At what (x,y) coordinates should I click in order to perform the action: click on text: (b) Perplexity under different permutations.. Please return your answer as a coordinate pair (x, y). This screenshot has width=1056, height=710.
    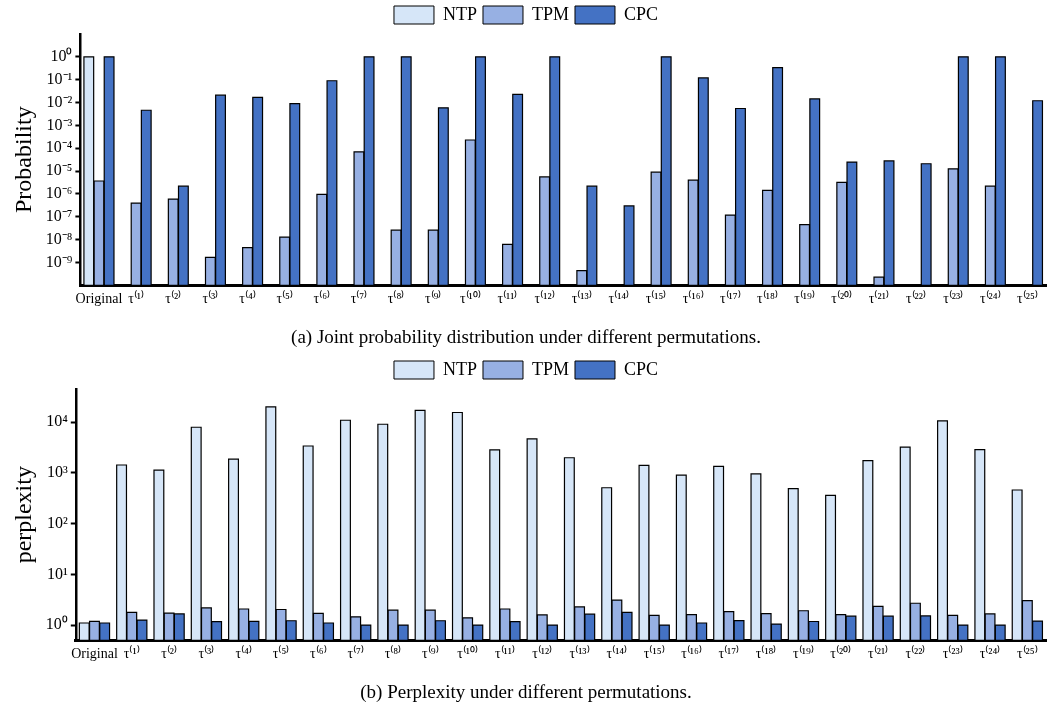
    Looking at the image, I should click on (526, 691).